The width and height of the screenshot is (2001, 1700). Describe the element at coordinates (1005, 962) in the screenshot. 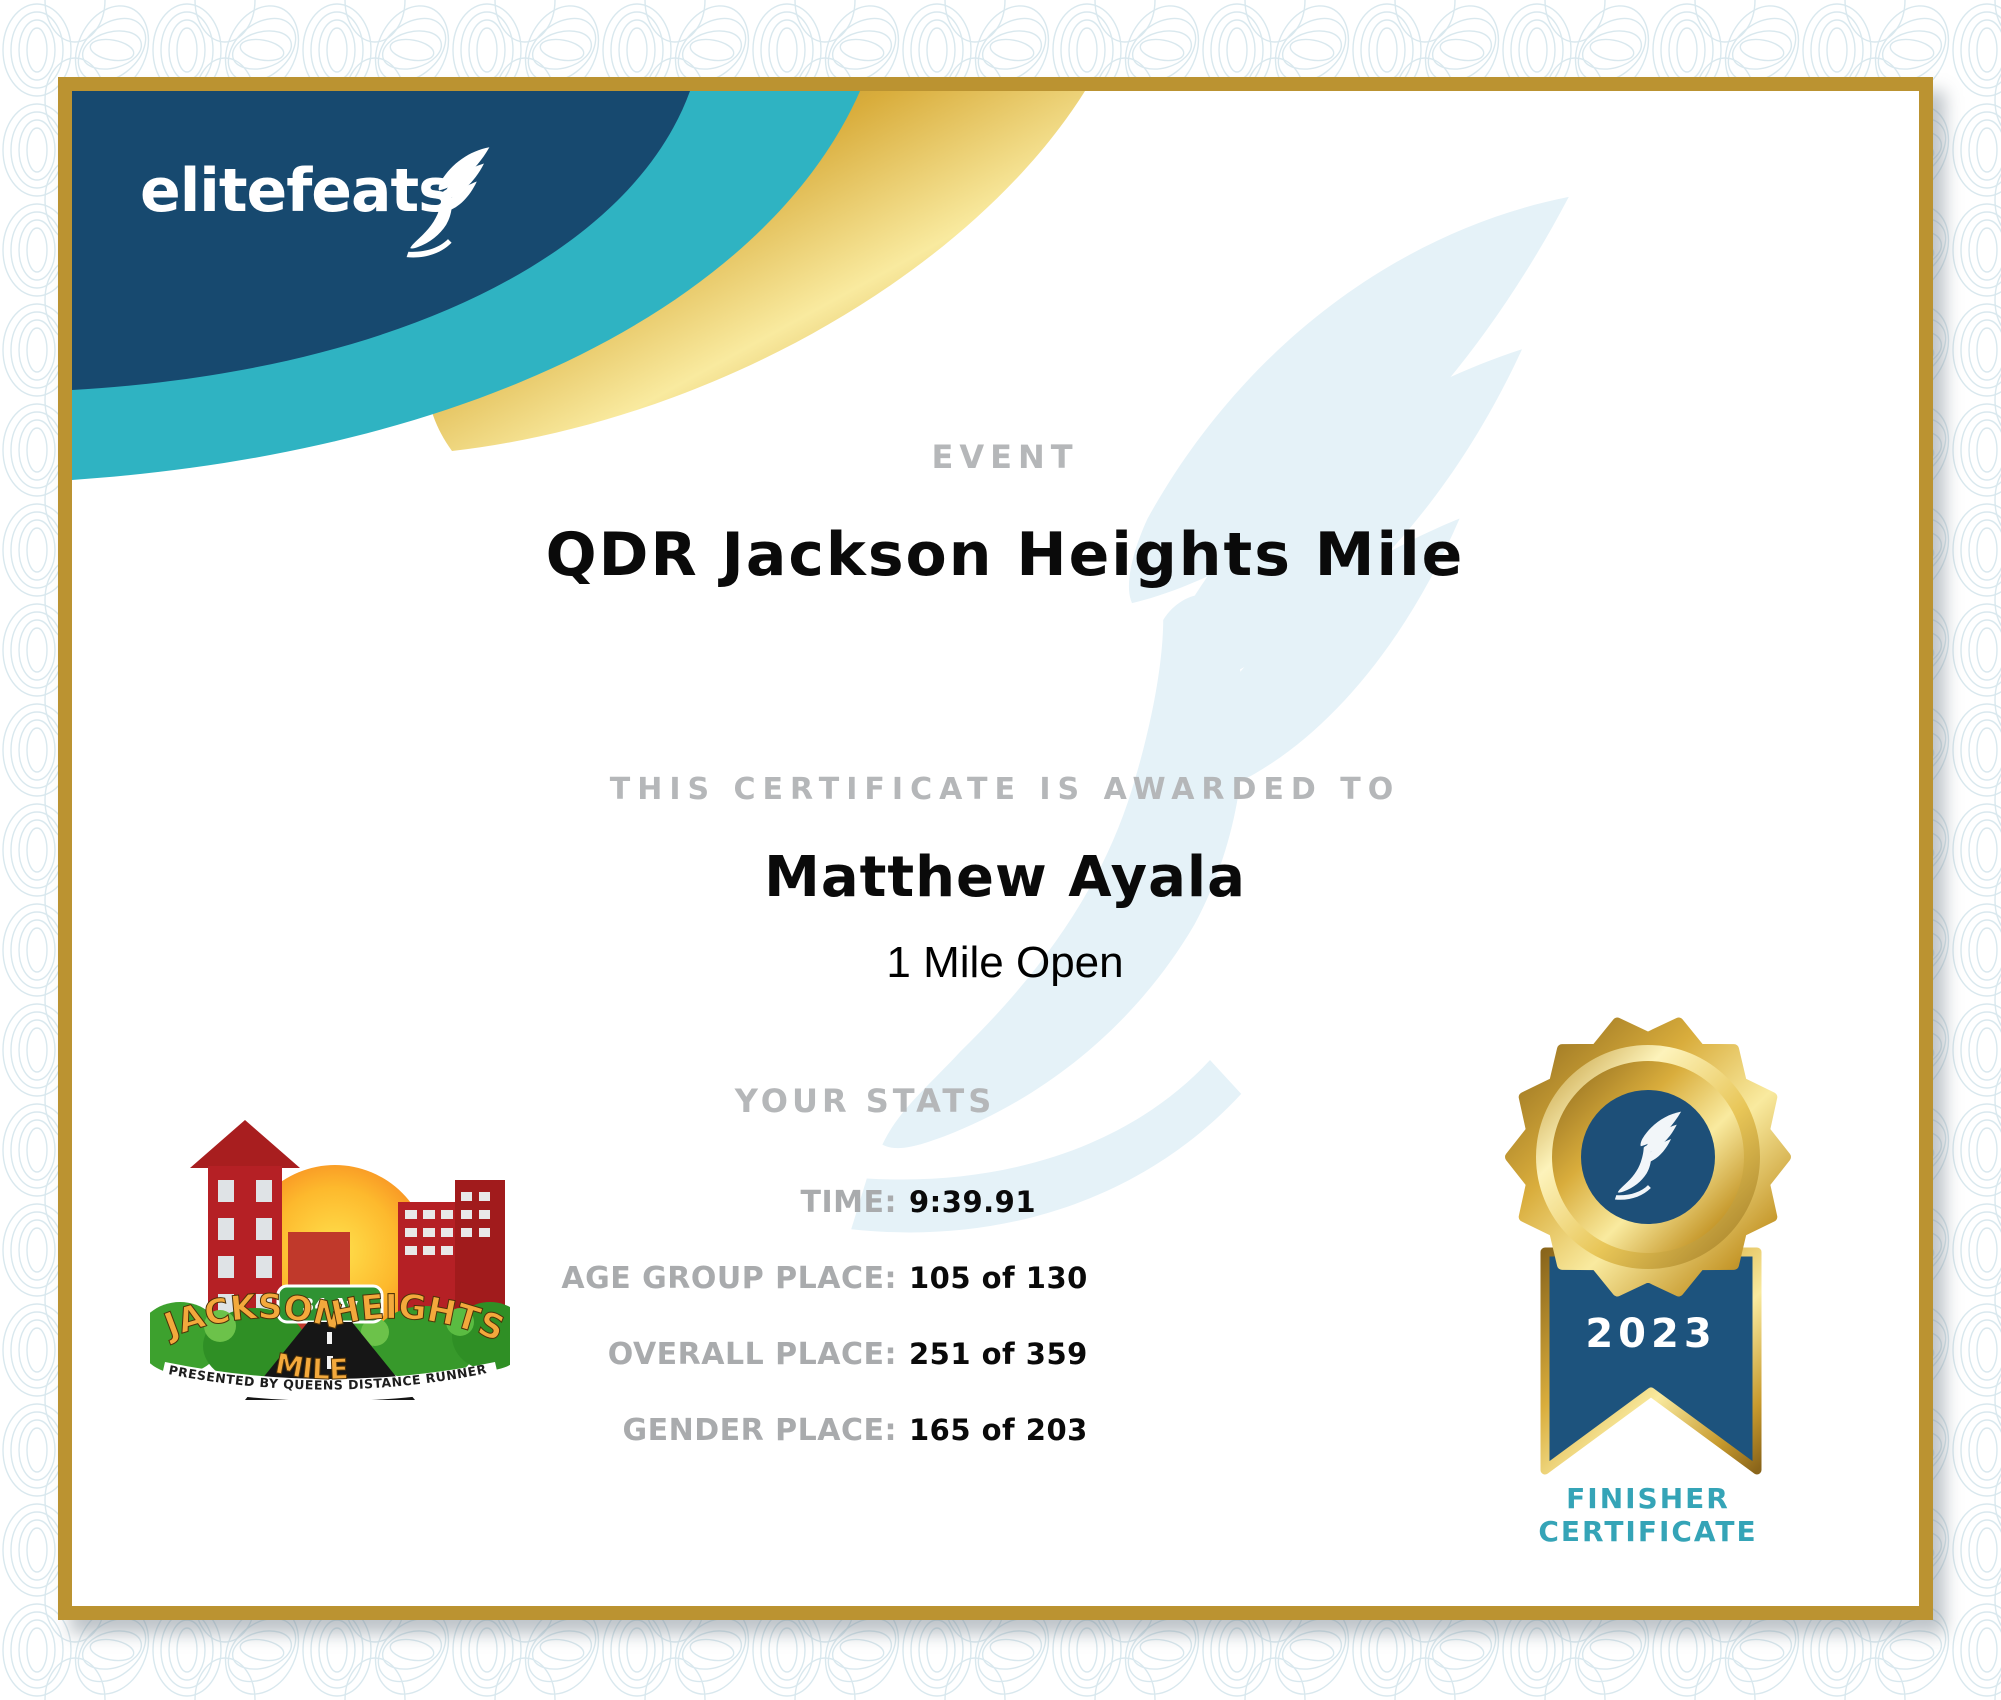

I see `race-division: 1 Mile Open` at that location.